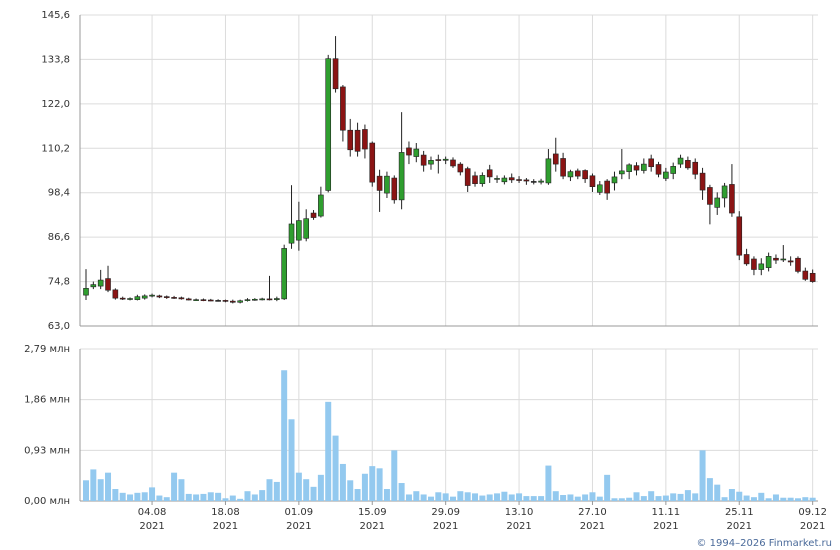  Describe the element at coordinates (225, 512) in the screenshot. I see `x-tick-label: 18.08` at that location.